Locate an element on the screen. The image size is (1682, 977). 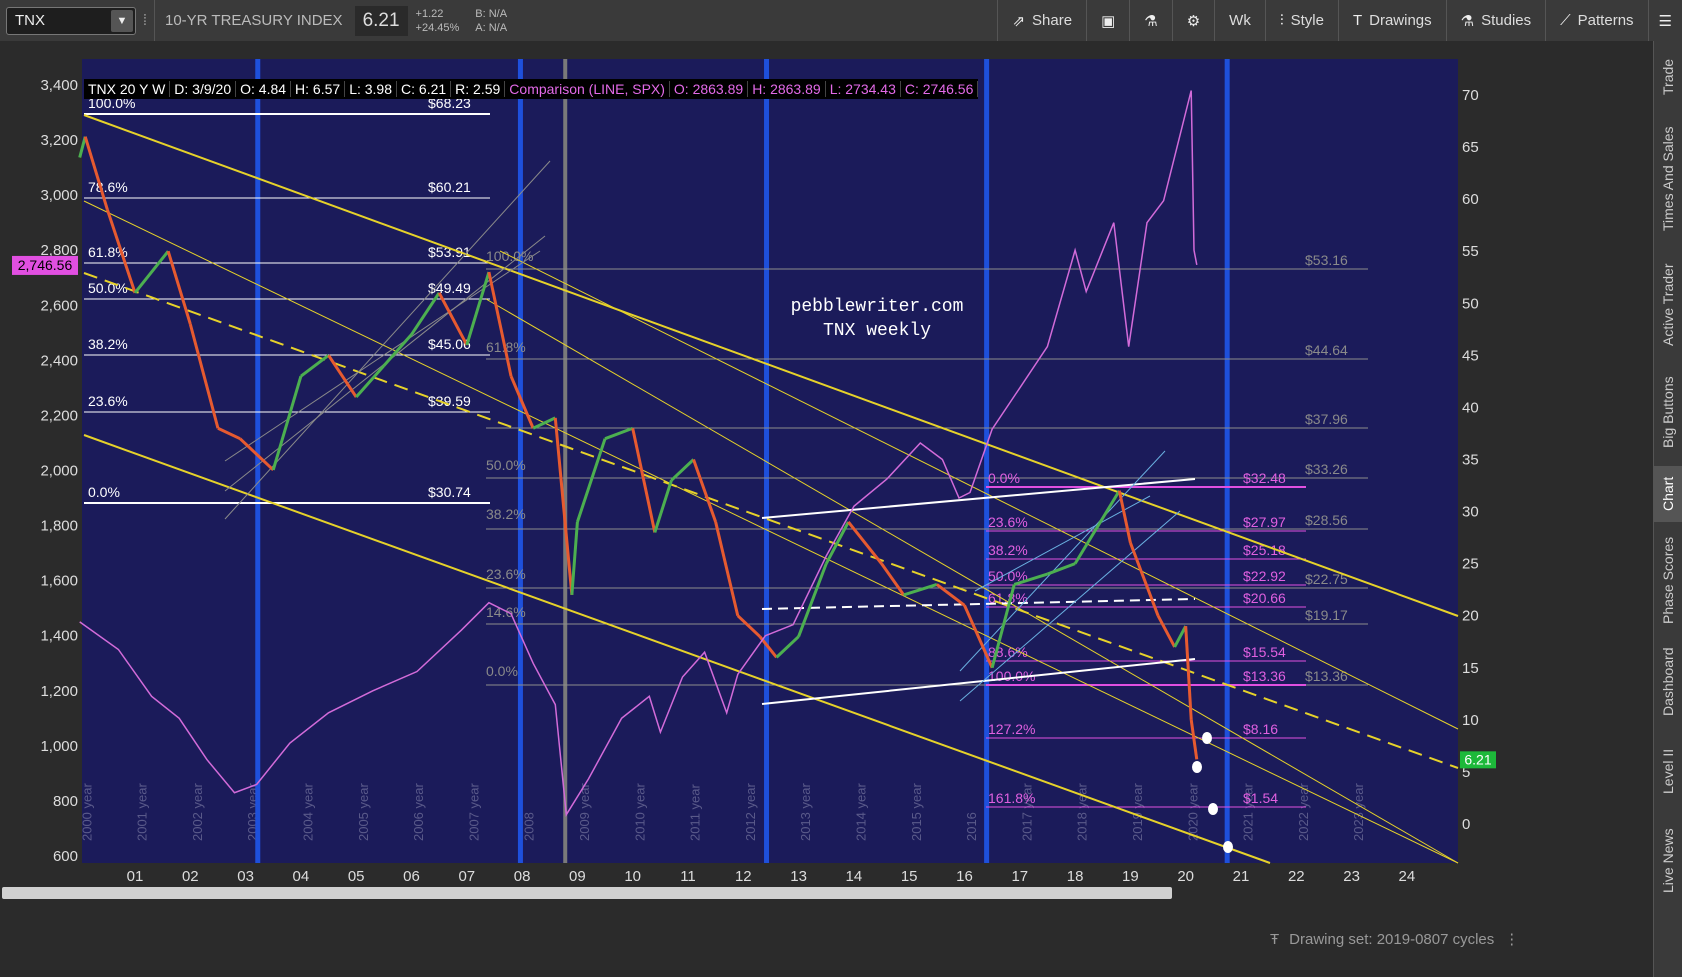
legend-comp-high: H: 2863.89 is located at coordinates (787, 89).